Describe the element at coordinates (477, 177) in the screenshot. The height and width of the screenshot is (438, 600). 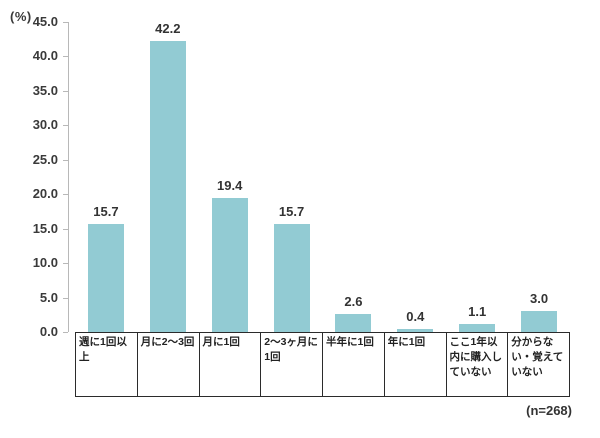
I see `bar-column: 1.1` at that location.